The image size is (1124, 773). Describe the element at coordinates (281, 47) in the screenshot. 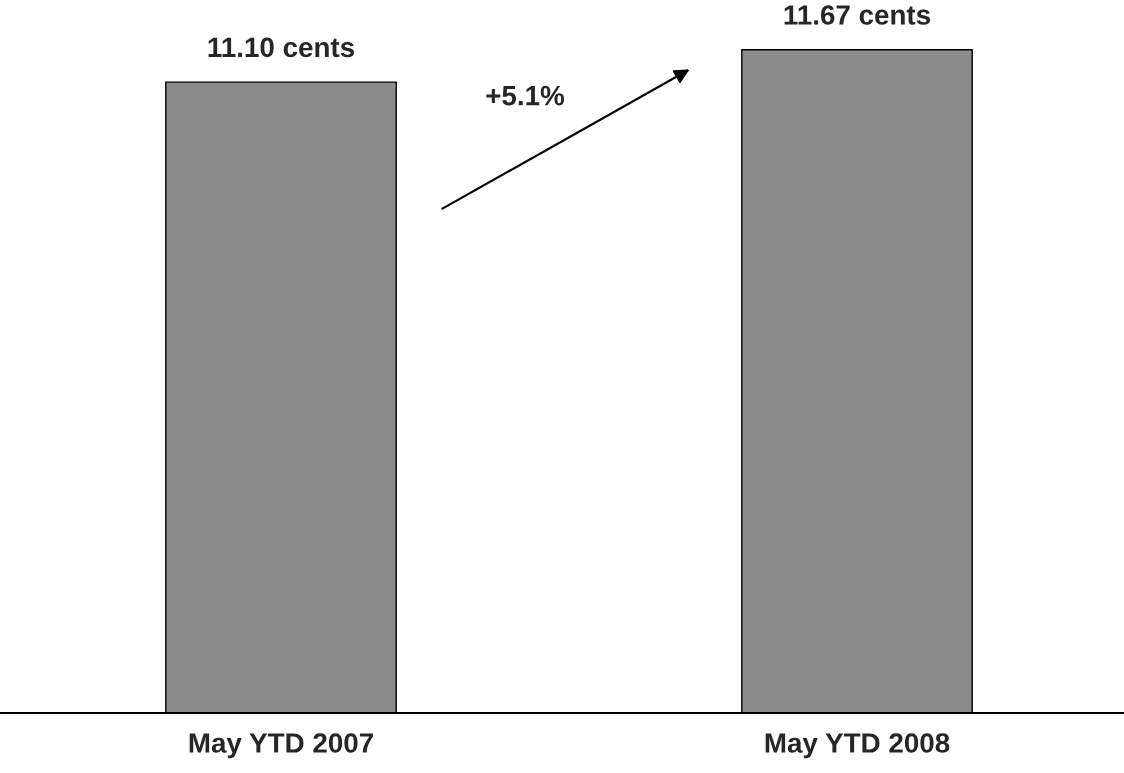

I see `data-label: 11.10 cents` at that location.